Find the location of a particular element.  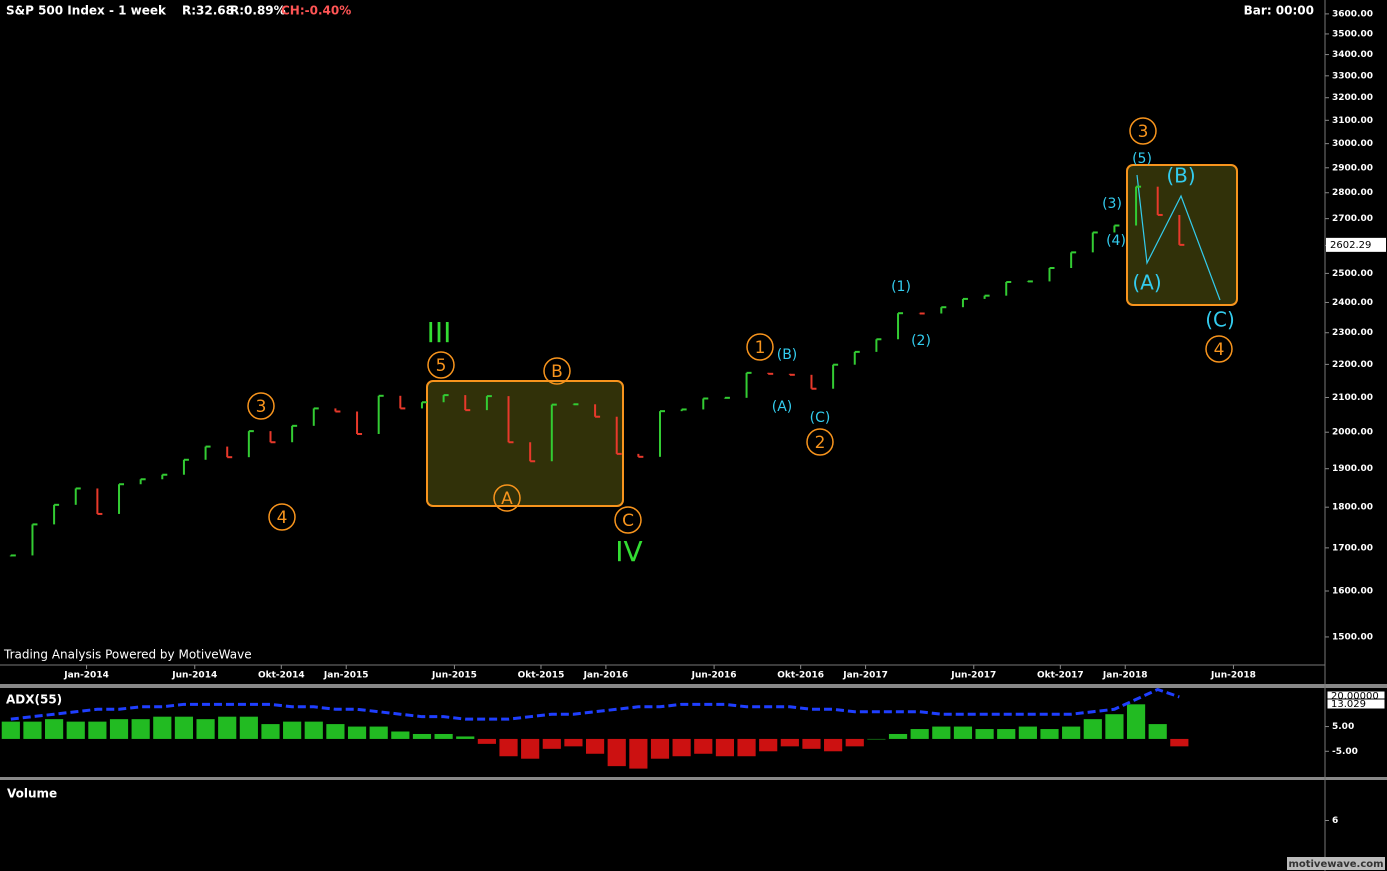

y-tick-label: 3600.00 is located at coordinates (1352, 14).